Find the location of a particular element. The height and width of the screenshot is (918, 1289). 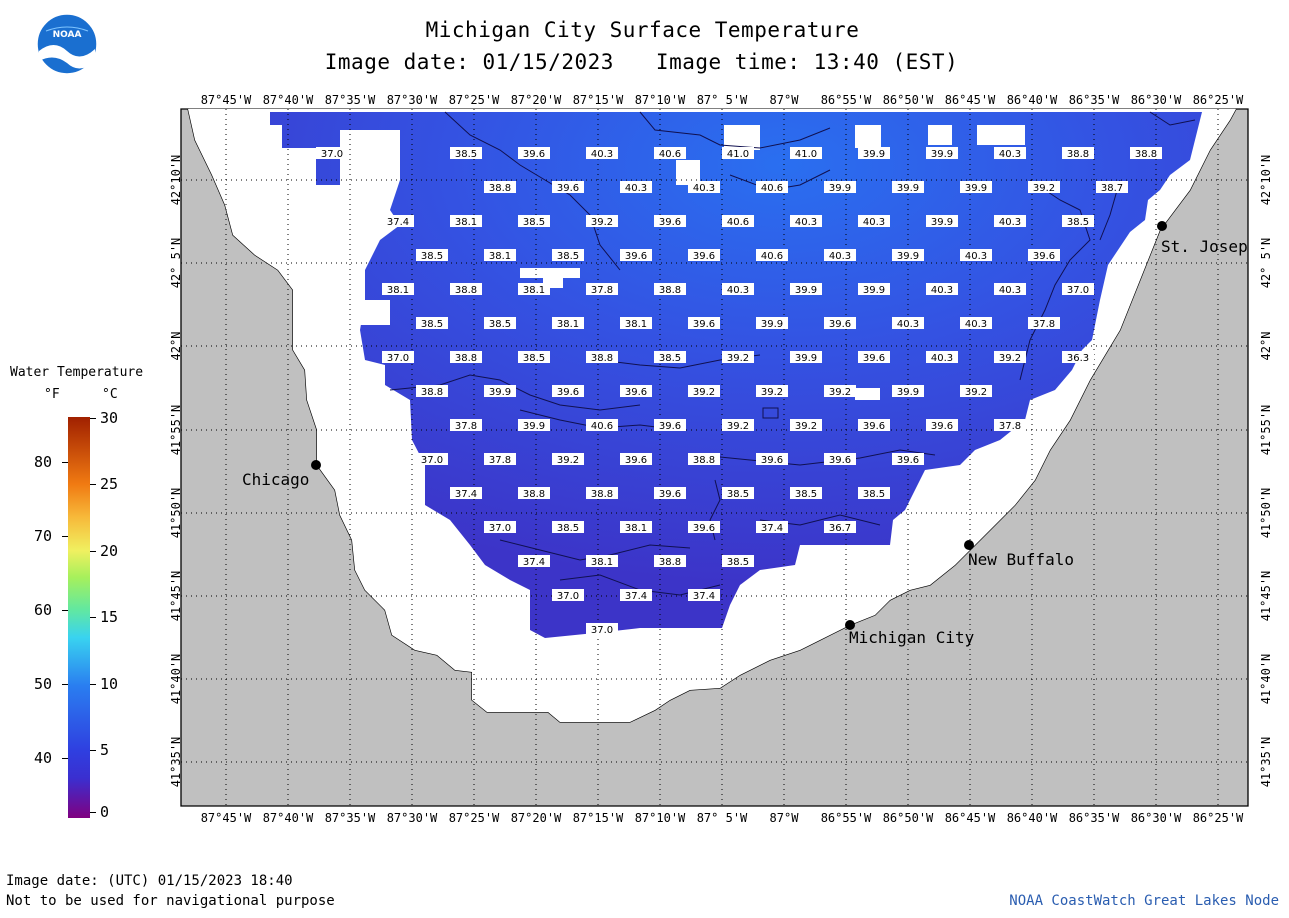

credit-link: NOAA CoastWatch Great Lakes Node is located at coordinates (1144, 901).